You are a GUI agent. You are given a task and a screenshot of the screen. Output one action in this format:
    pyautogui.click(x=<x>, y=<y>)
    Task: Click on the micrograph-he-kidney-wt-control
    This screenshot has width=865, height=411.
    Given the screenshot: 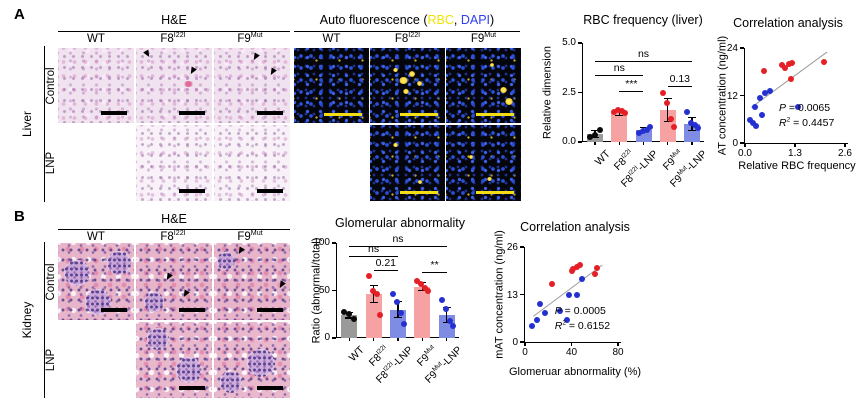 What is the action you would take?
    pyautogui.click(x=96, y=281)
    